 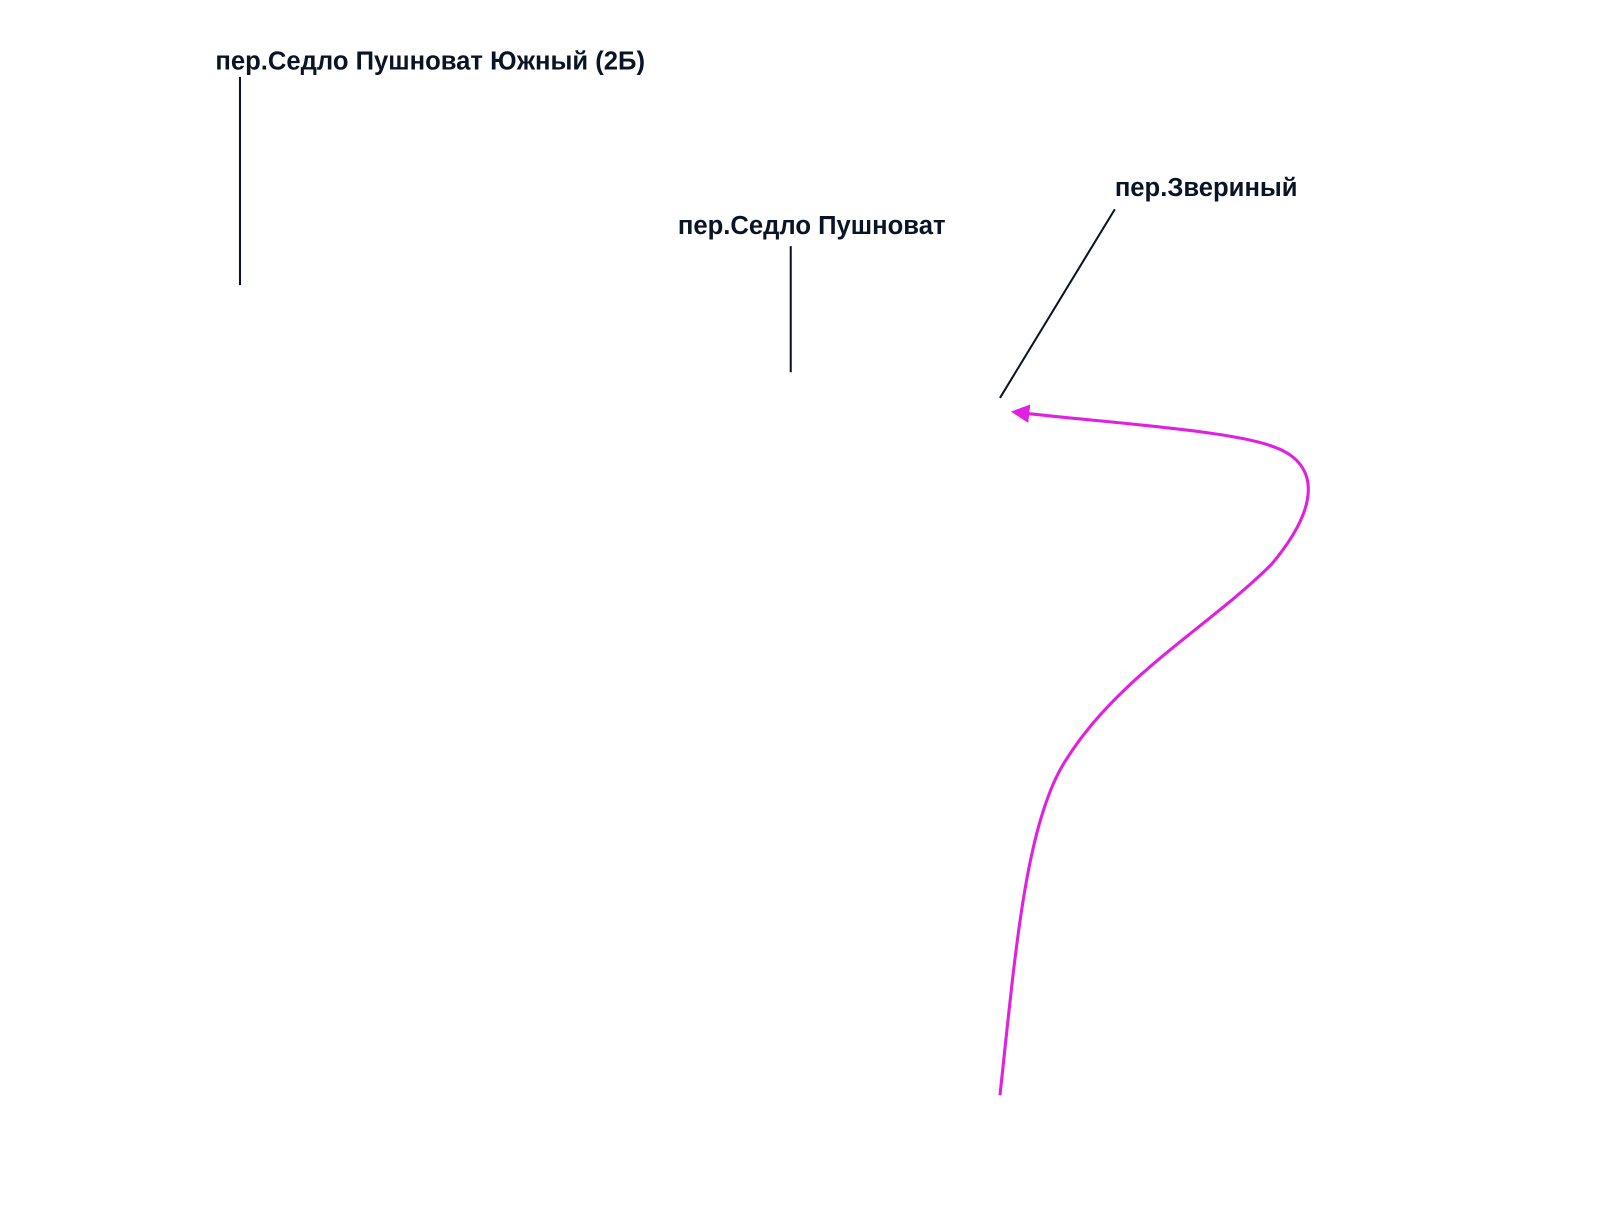 I want to click on pass-label: пер.Звериный, so click(x=1206, y=188).